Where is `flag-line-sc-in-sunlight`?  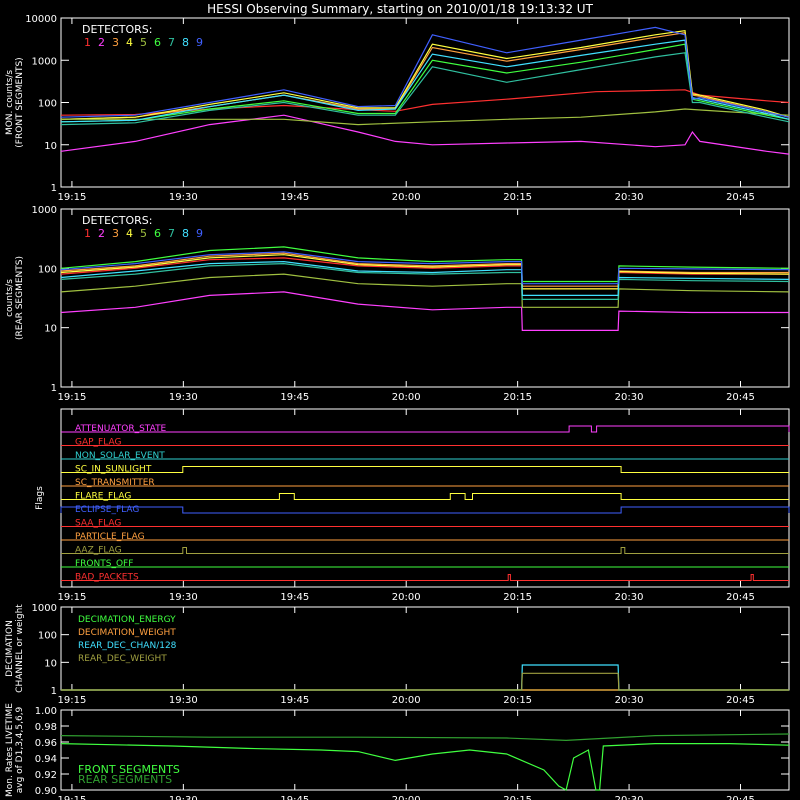
flag-line-sc-in-sunlight is located at coordinates (425, 469).